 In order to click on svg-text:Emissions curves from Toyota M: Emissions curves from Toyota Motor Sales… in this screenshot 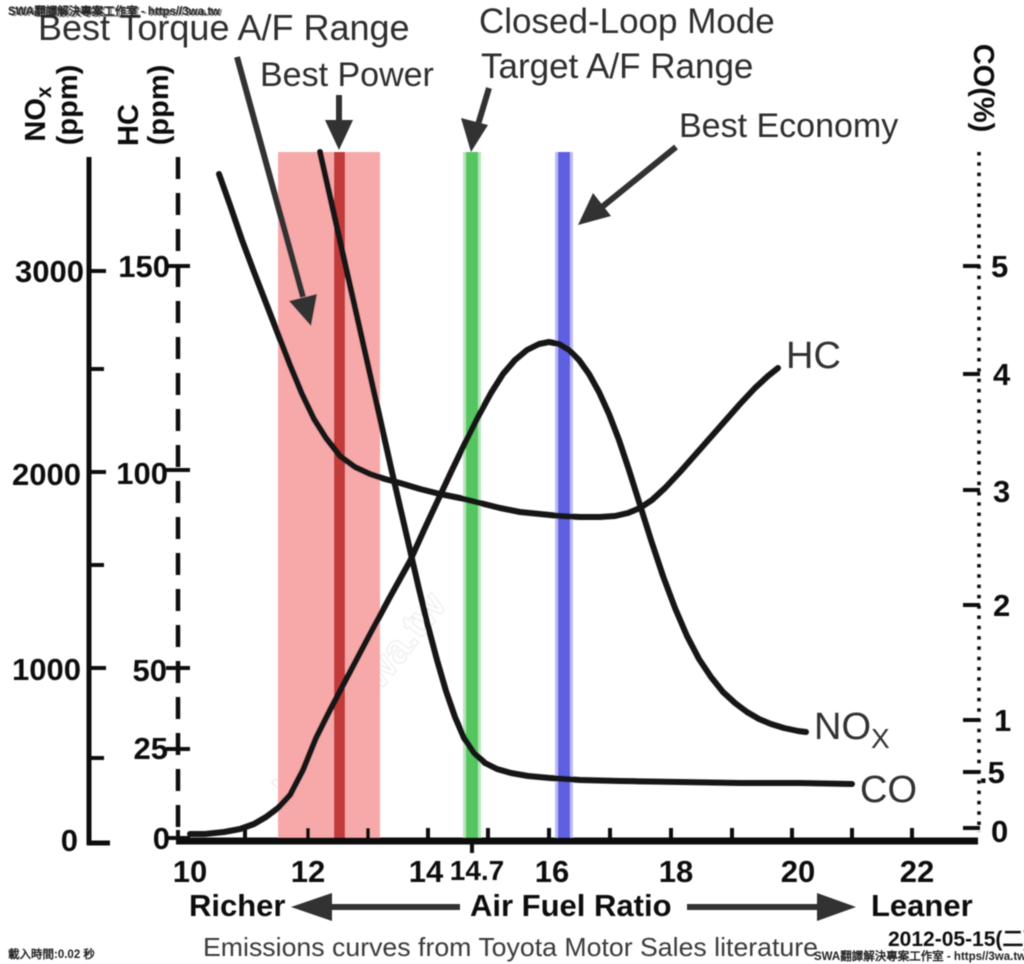, I will do `click(510, 947)`.